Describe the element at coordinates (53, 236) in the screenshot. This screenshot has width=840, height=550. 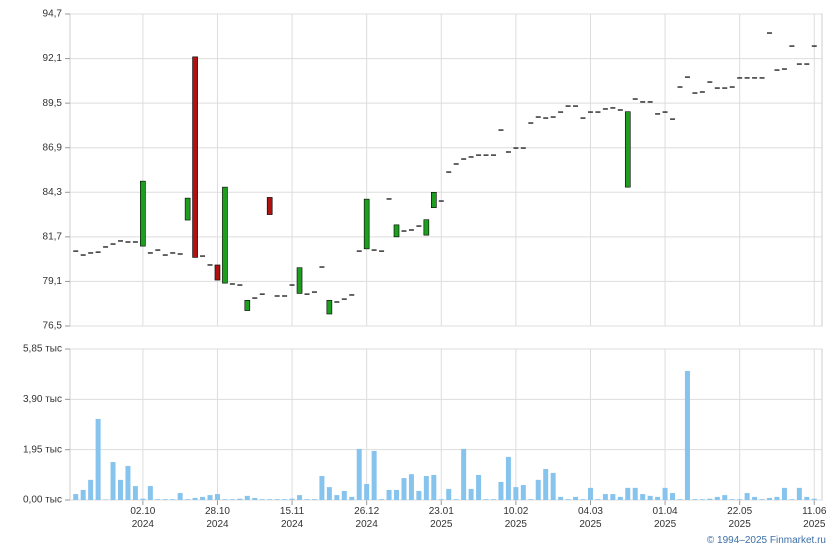
I see `y-tick-label: 81,7` at that location.